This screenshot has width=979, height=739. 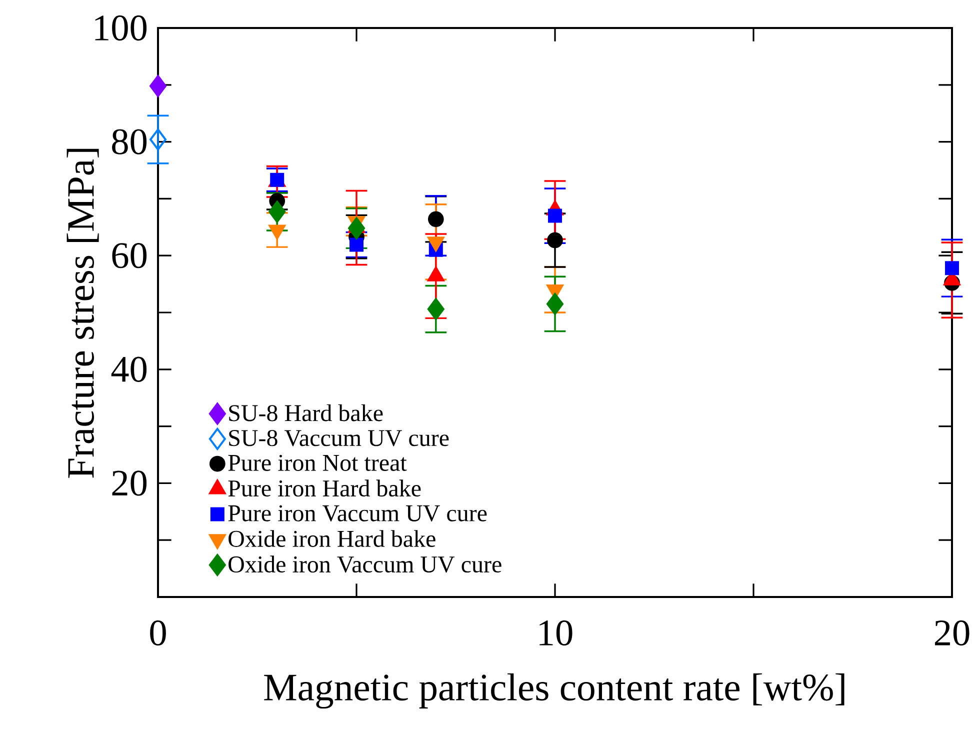 What do you see at coordinates (556, 633) in the screenshot?
I see `x-tick-label: 10` at bounding box center [556, 633].